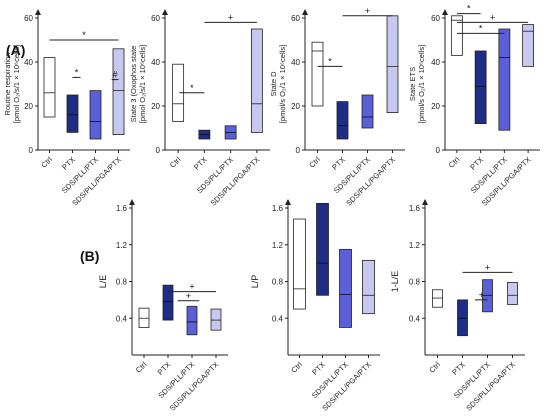 Image resolution: width=550 pixels, height=420 pixels. Describe the element at coordinates (421, 84) in the screenshot. I see `y-axis-label: [pmol/s O₂/1 × 10⁶cells]` at that location.